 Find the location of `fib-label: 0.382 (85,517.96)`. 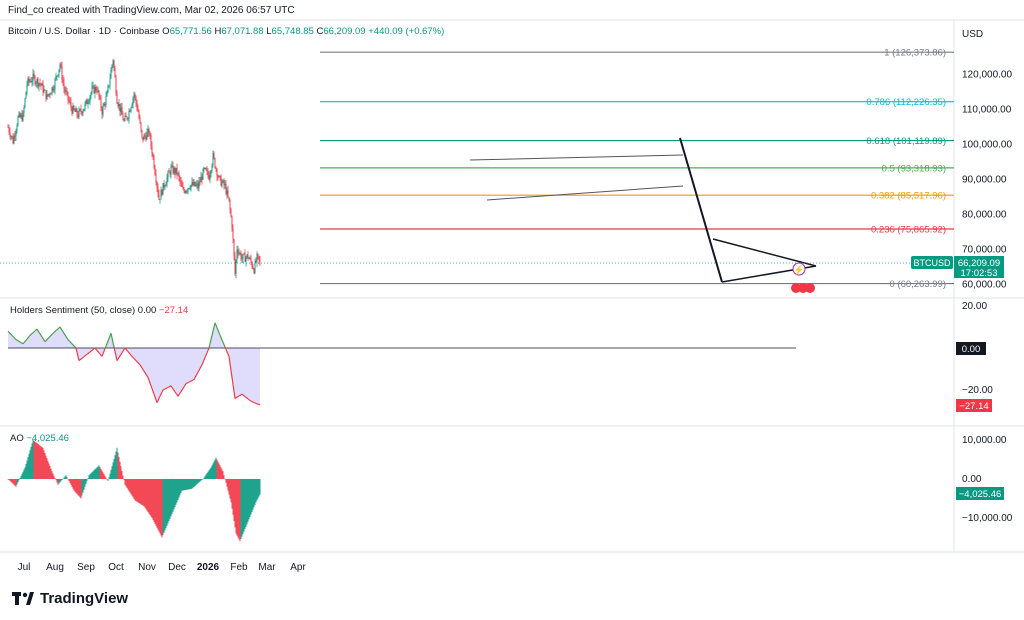

fib-label: 0.382 (85,517.96) is located at coordinates (908, 196).